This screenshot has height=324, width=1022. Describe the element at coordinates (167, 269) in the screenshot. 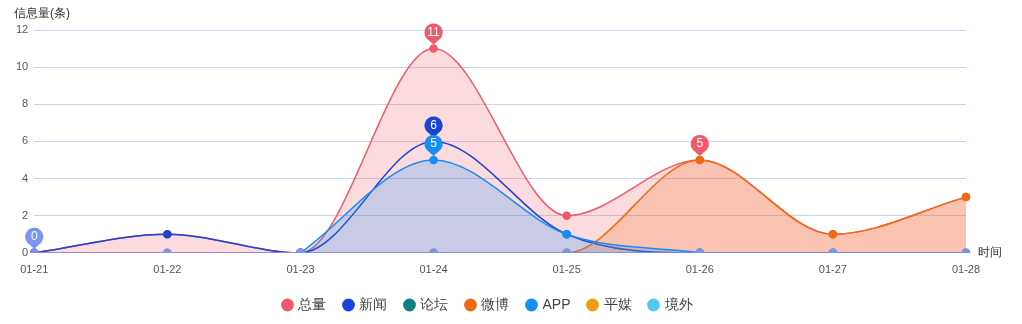

I see `x-tick-label: 01-22` at that location.